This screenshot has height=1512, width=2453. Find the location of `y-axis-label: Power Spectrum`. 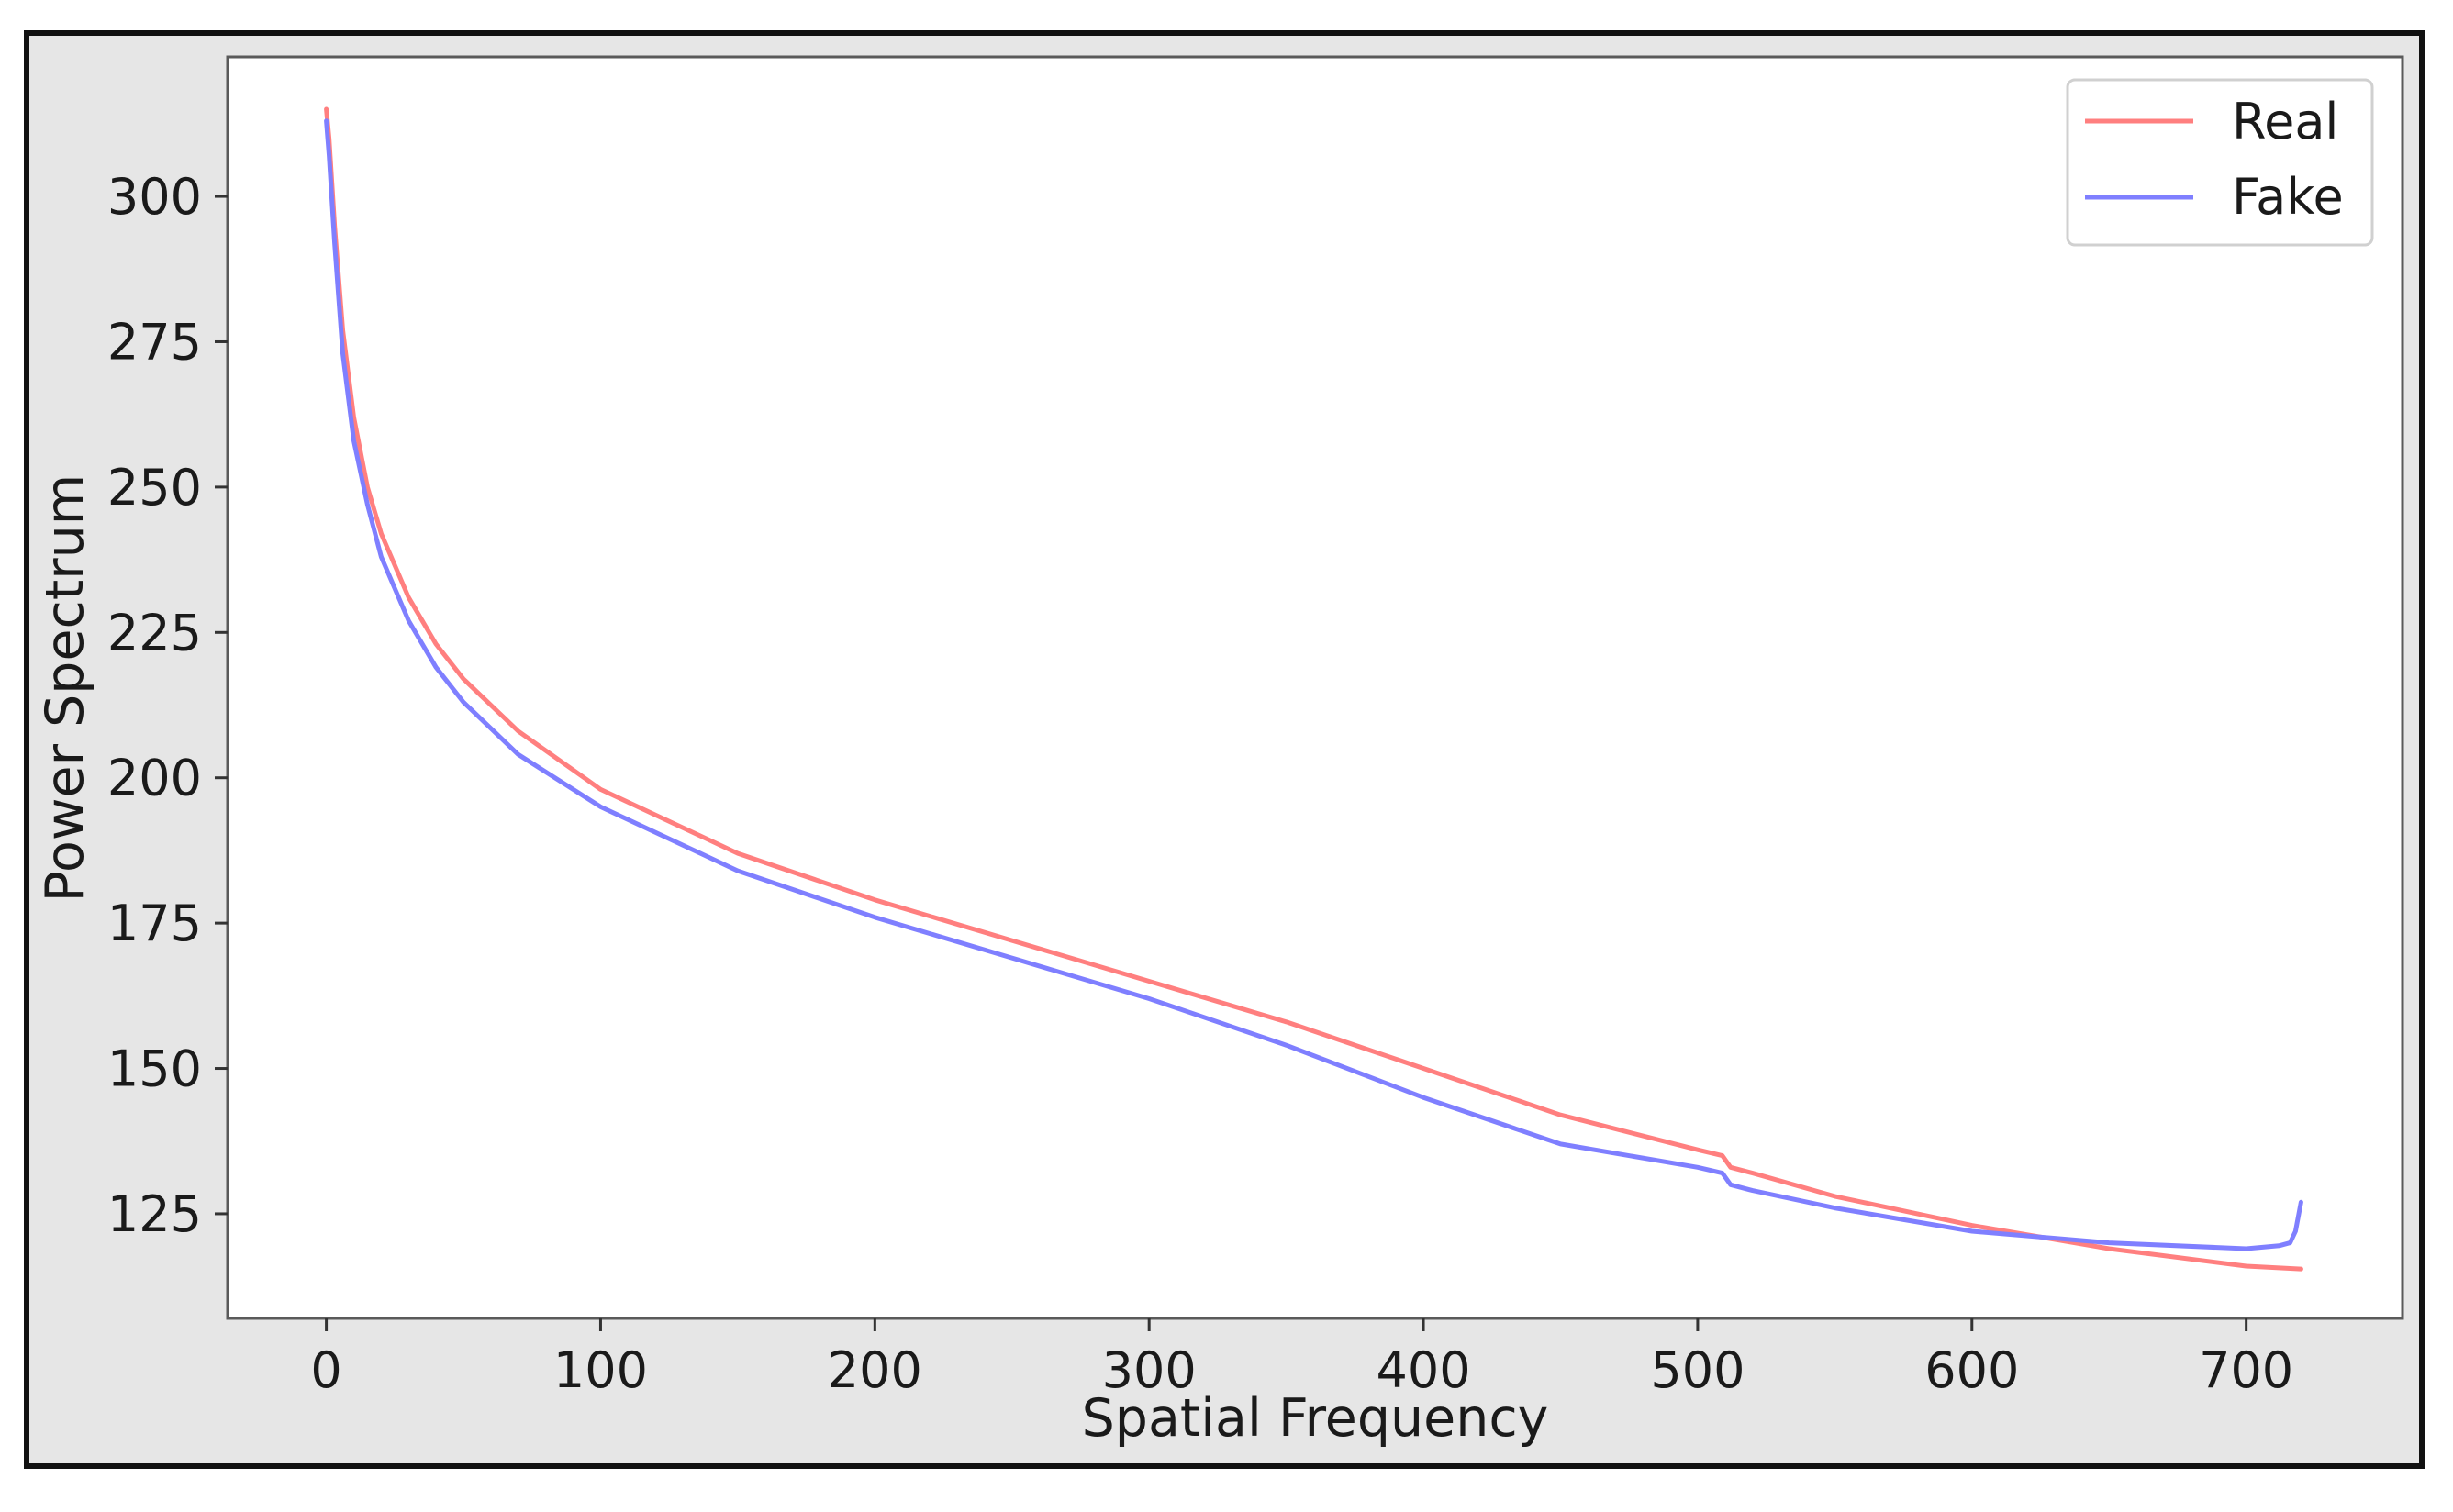

y-axis-label: Power Spectrum is located at coordinates (65, 688).